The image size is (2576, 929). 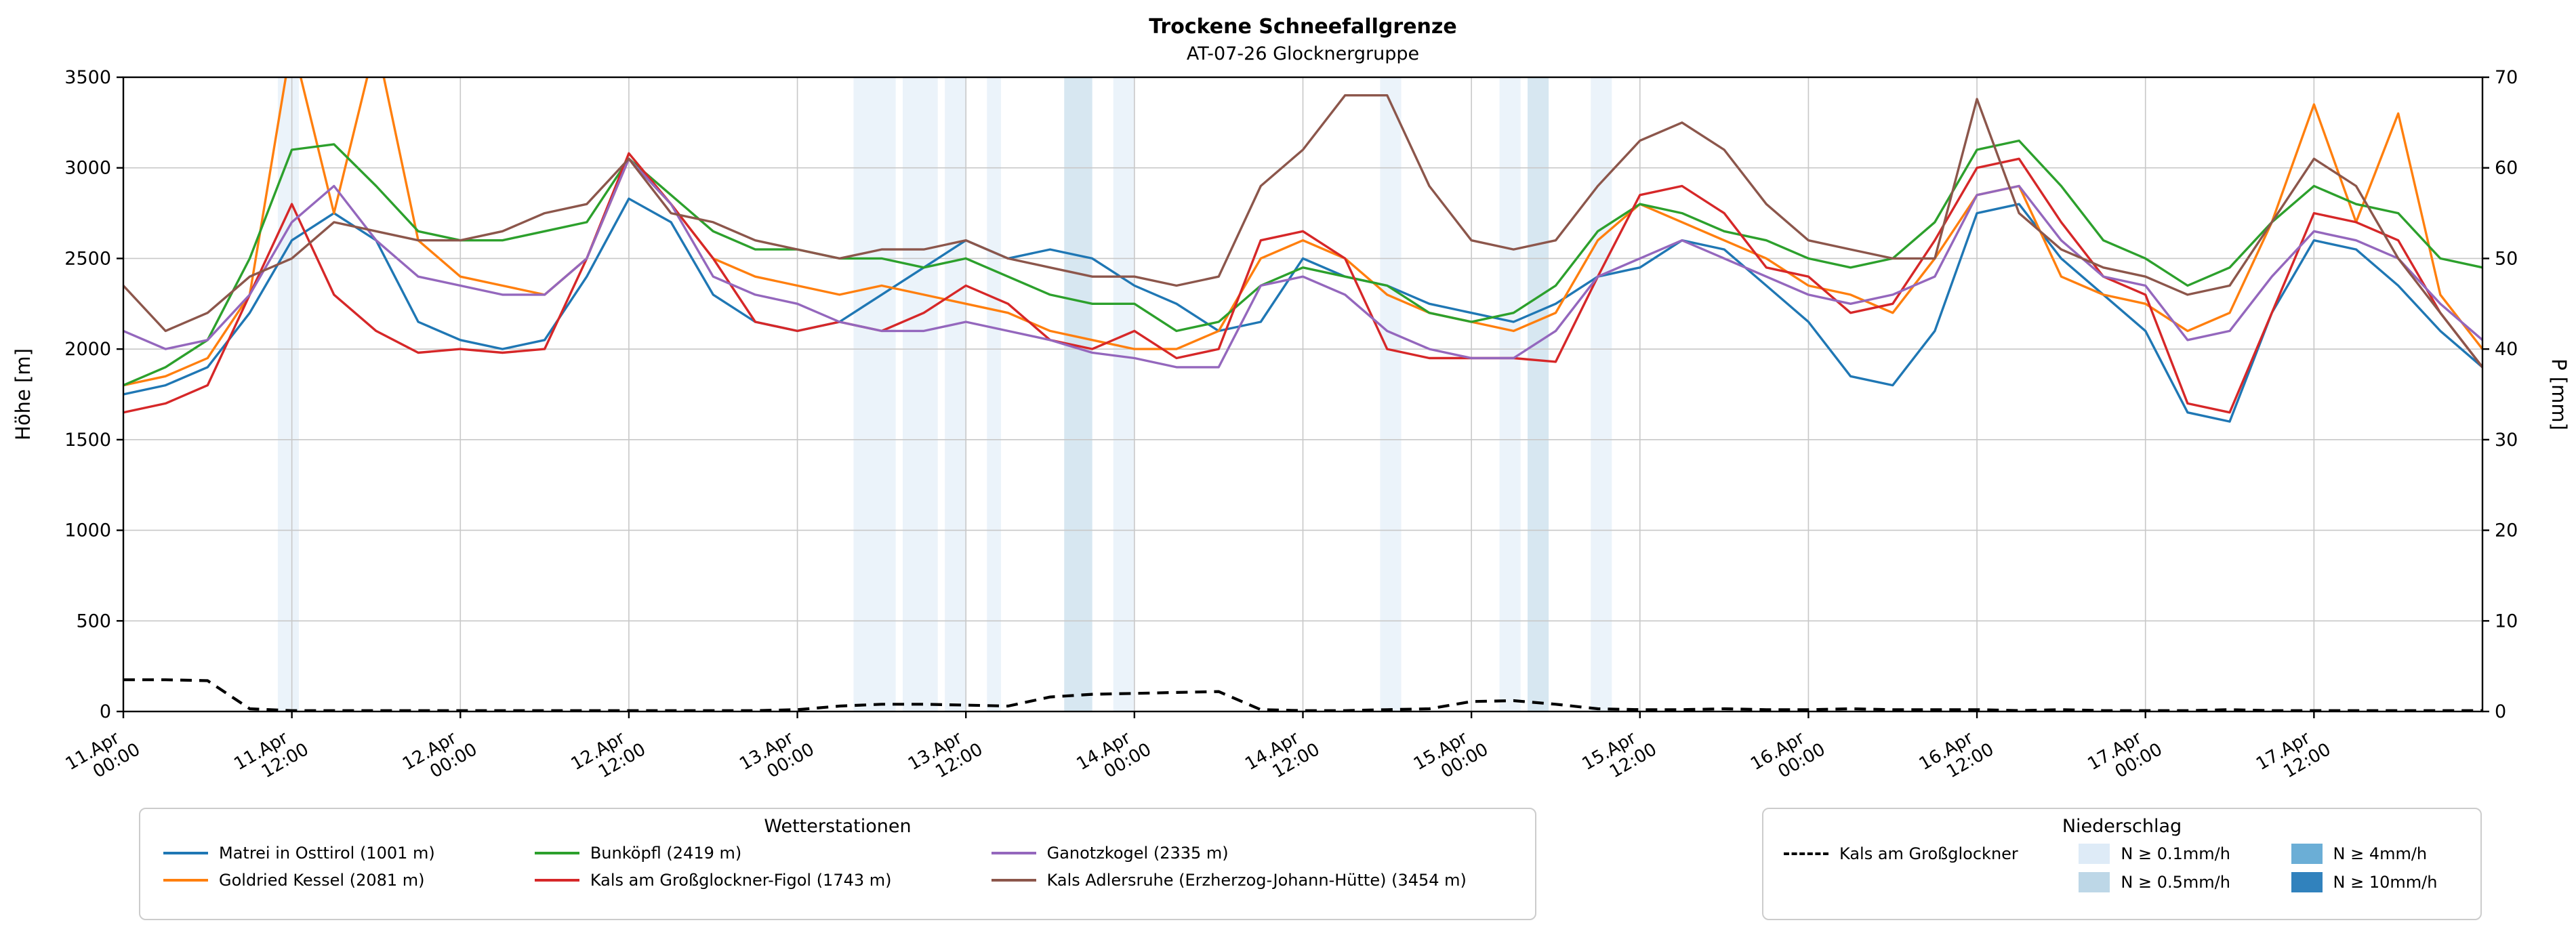 I want to click on y-right-tick-label: 70, so click(x=2506, y=77).